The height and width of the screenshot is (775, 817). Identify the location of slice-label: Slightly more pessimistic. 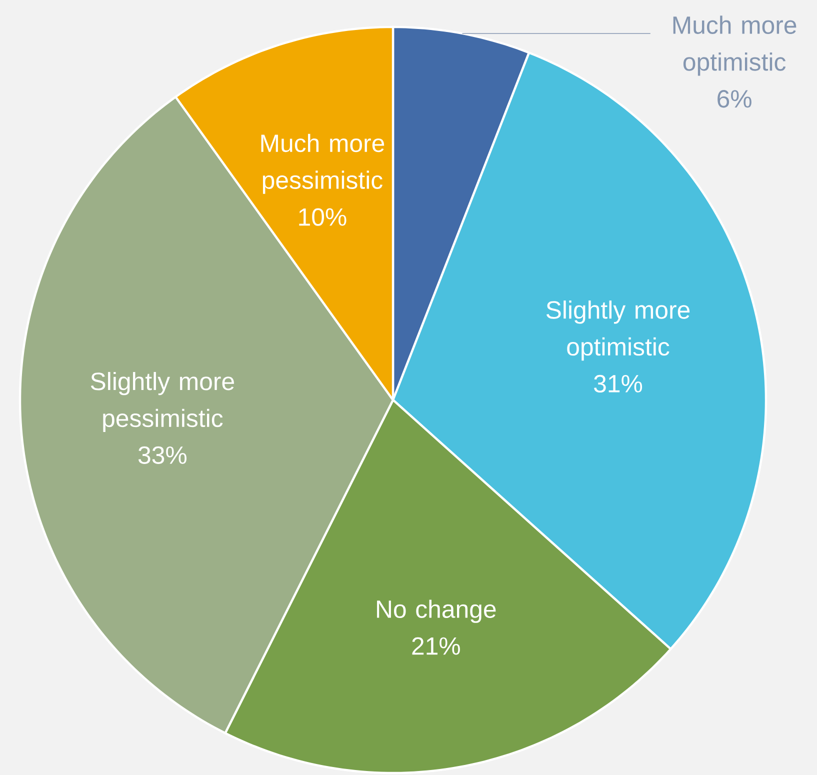
(162, 402).